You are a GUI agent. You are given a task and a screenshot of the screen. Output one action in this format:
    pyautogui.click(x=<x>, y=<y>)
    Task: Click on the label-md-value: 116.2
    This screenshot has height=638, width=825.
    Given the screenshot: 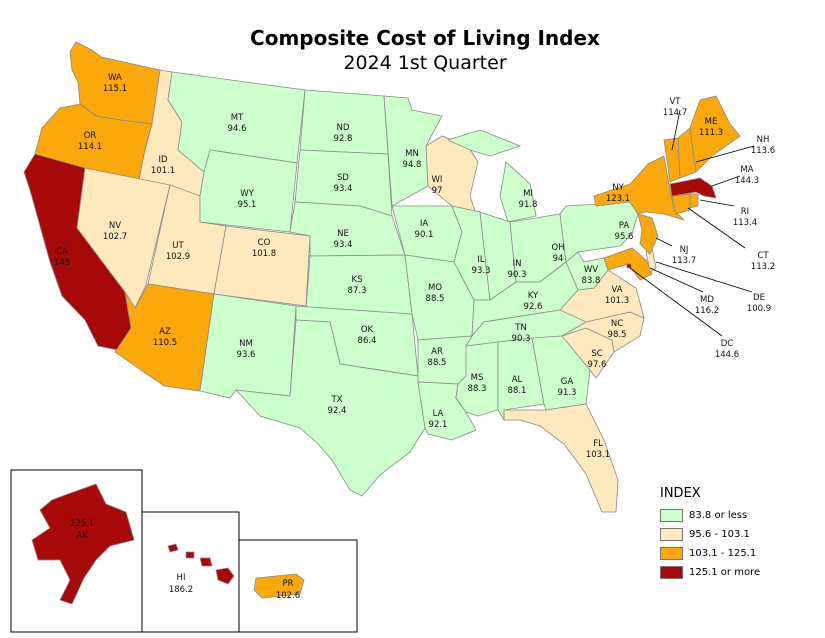 What is the action you would take?
    pyautogui.click(x=707, y=311)
    